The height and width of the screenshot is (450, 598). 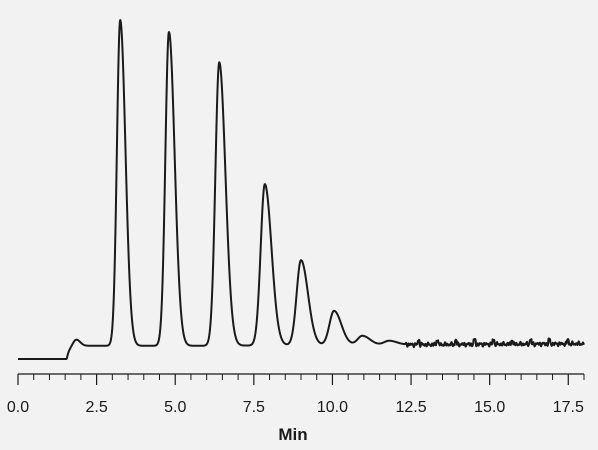 I want to click on x-tick-label: 2.5, so click(x=96, y=407).